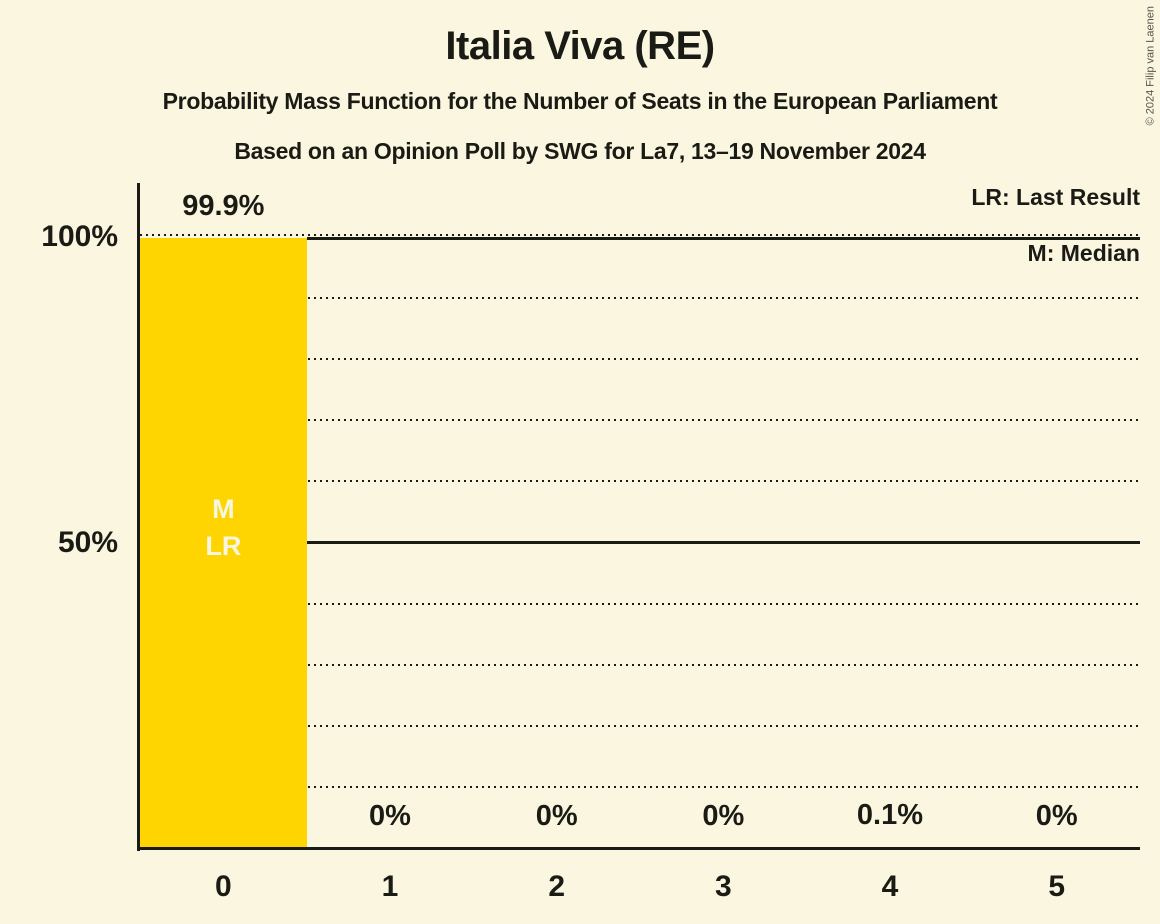  I want to click on bar-column-5: 0%, so click(1056, 542).